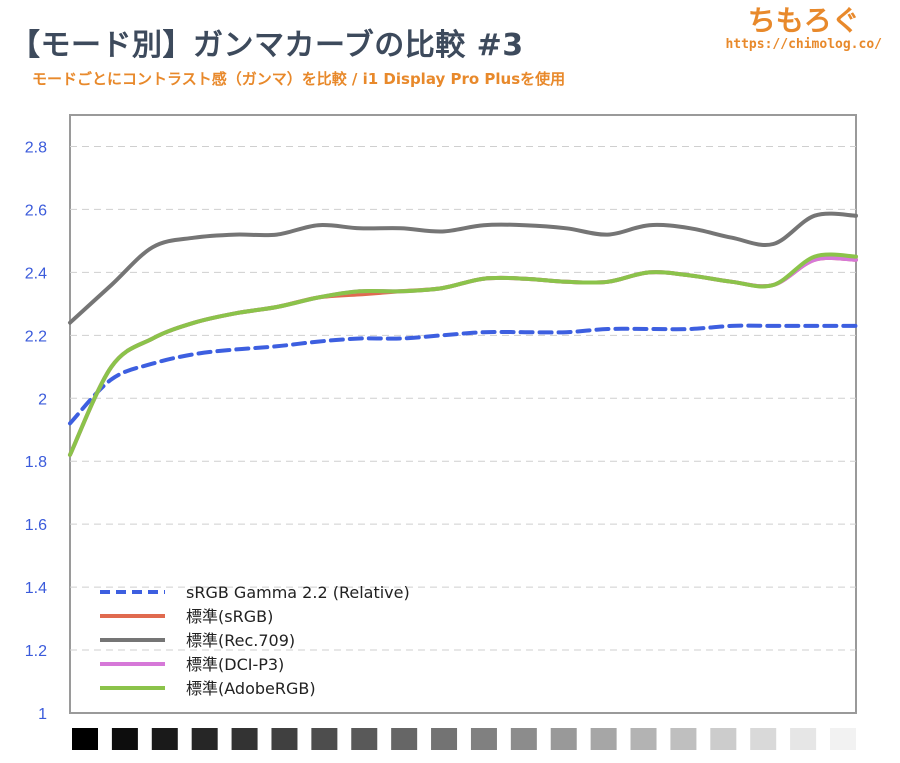  Describe the element at coordinates (267, 45) in the screenshot. I see `chart-title: 【モード別】ガンマカーブの比較 #3` at that location.